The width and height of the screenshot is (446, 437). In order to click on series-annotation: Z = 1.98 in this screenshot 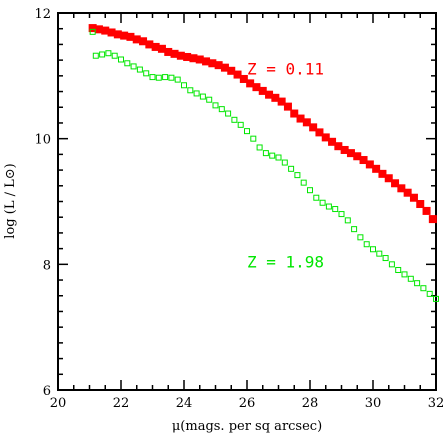, I will do `click(285, 261)`.